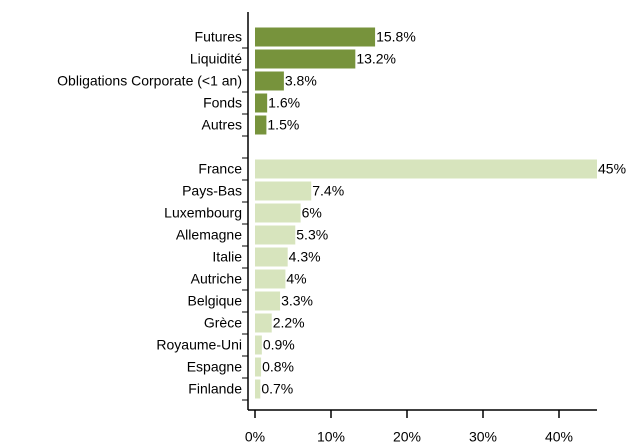  Describe the element at coordinates (296, 279) in the screenshot. I see `data-label: 4%` at that location.